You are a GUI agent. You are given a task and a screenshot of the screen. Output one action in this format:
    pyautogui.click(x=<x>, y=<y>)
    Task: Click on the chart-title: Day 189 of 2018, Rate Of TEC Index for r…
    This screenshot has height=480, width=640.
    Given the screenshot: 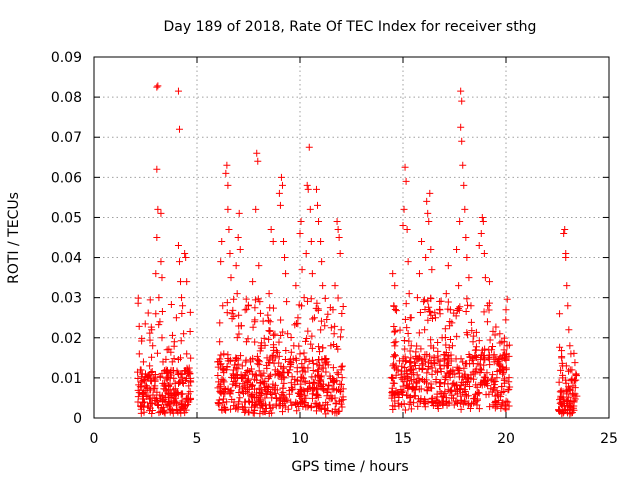 What is the action you would take?
    pyautogui.click(x=350, y=27)
    